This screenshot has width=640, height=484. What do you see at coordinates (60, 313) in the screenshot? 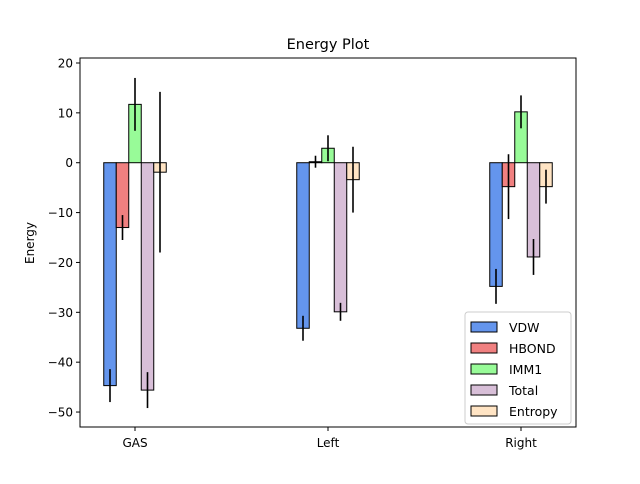
I see `y-tick-label: −30` at bounding box center [60, 313].